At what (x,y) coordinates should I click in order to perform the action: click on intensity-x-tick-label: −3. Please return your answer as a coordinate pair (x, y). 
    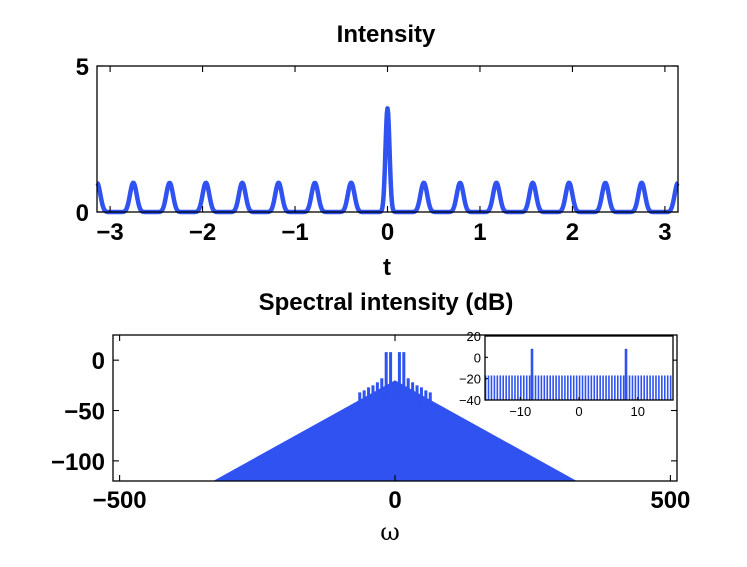
    Looking at the image, I should click on (109, 232).